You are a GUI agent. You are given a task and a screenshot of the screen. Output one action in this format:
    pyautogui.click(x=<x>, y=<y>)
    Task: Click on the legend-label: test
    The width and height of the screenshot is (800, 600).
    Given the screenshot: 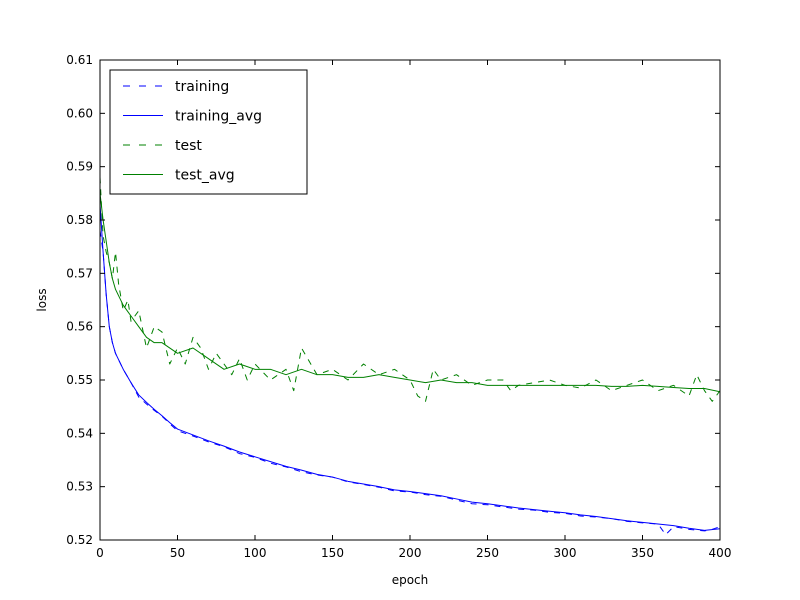 What is the action you would take?
    pyautogui.click(x=188, y=146)
    